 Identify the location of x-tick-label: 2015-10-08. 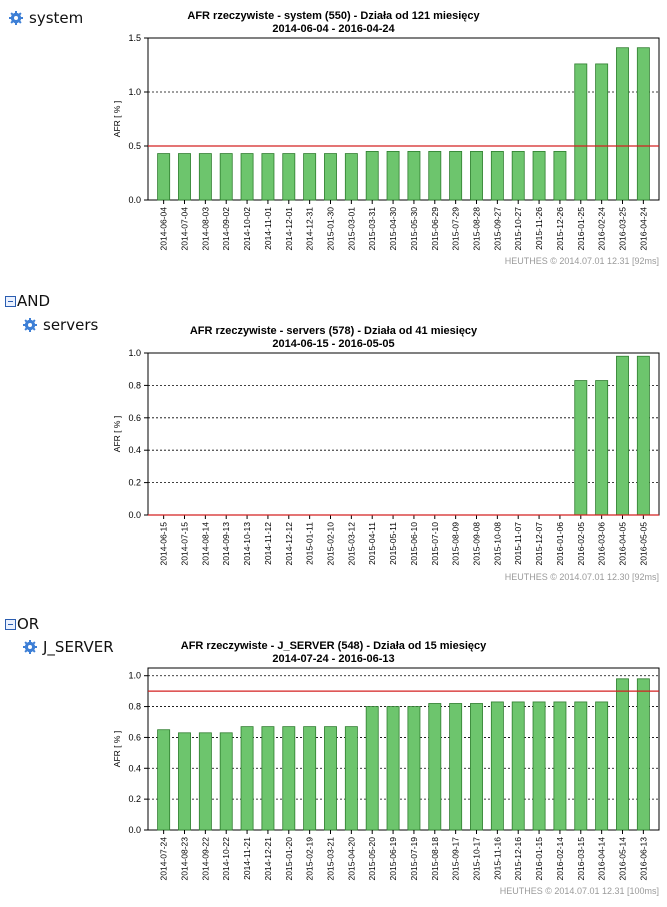
(497, 544).